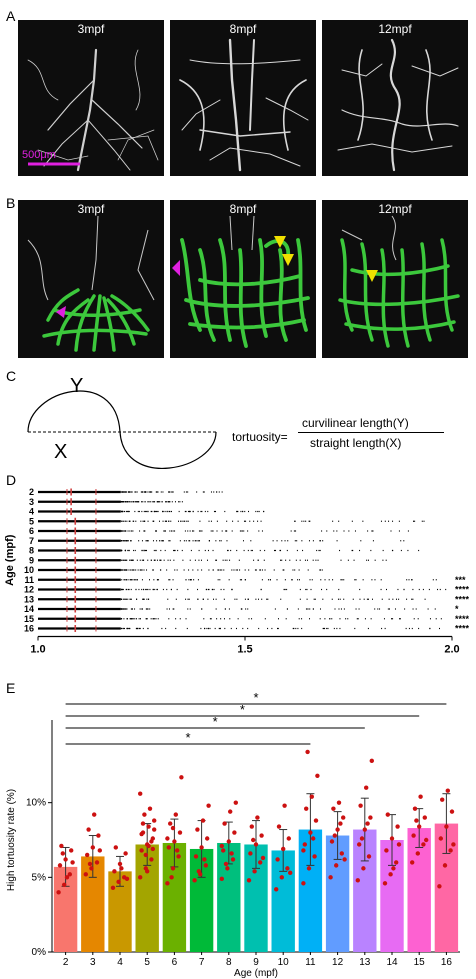 The height and width of the screenshot is (979, 476). I want to click on panel-a-letter: A, so click(11, 16).